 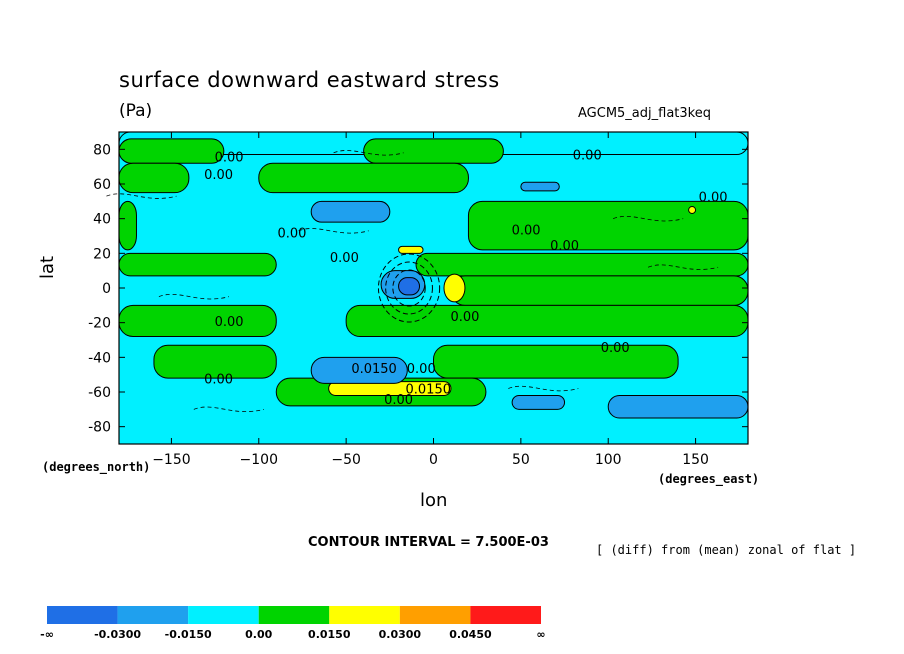 I want to click on x-tick-label: −150, so click(x=171, y=460).